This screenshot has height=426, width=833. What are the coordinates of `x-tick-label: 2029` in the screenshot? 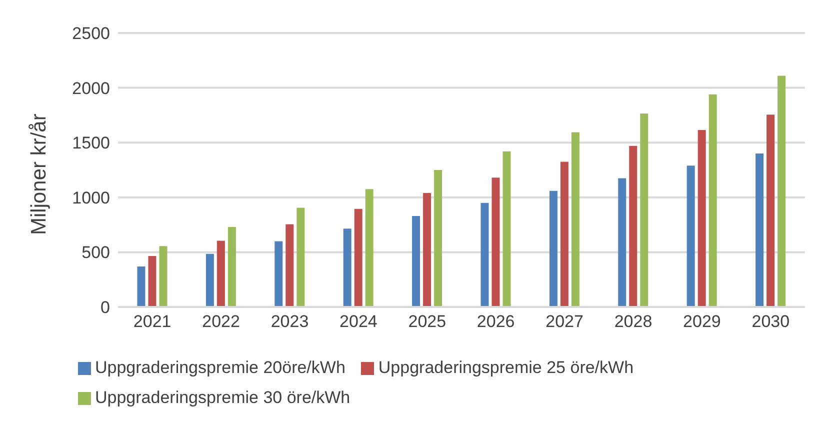 It's located at (702, 322).